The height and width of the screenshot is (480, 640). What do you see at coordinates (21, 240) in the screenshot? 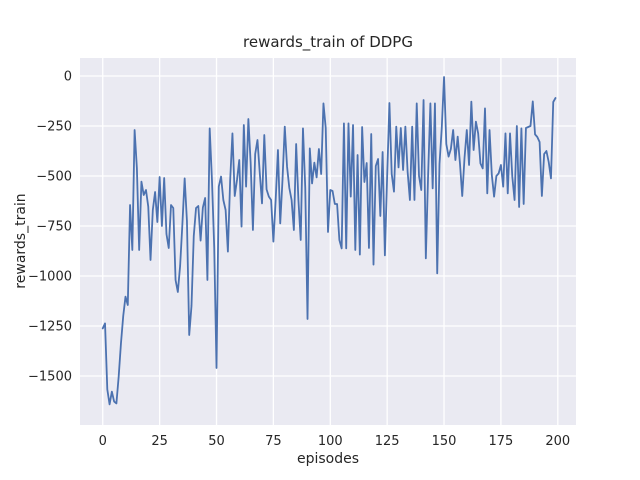
I see `y-axis-label: rewards_train` at bounding box center [21, 240].